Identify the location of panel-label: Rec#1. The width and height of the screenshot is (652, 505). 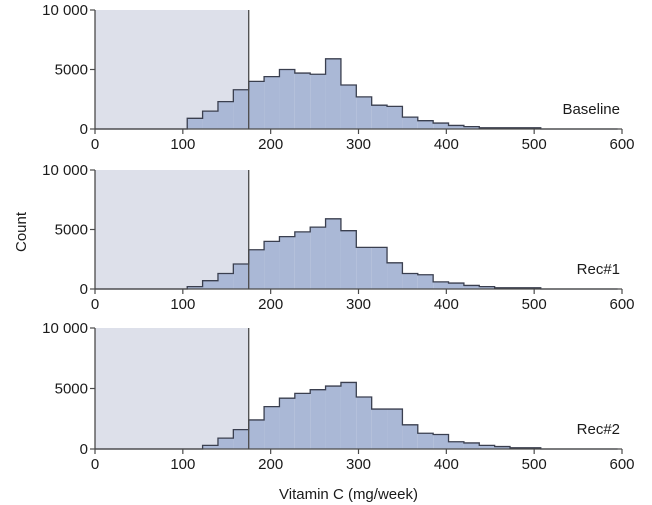
(598, 269).